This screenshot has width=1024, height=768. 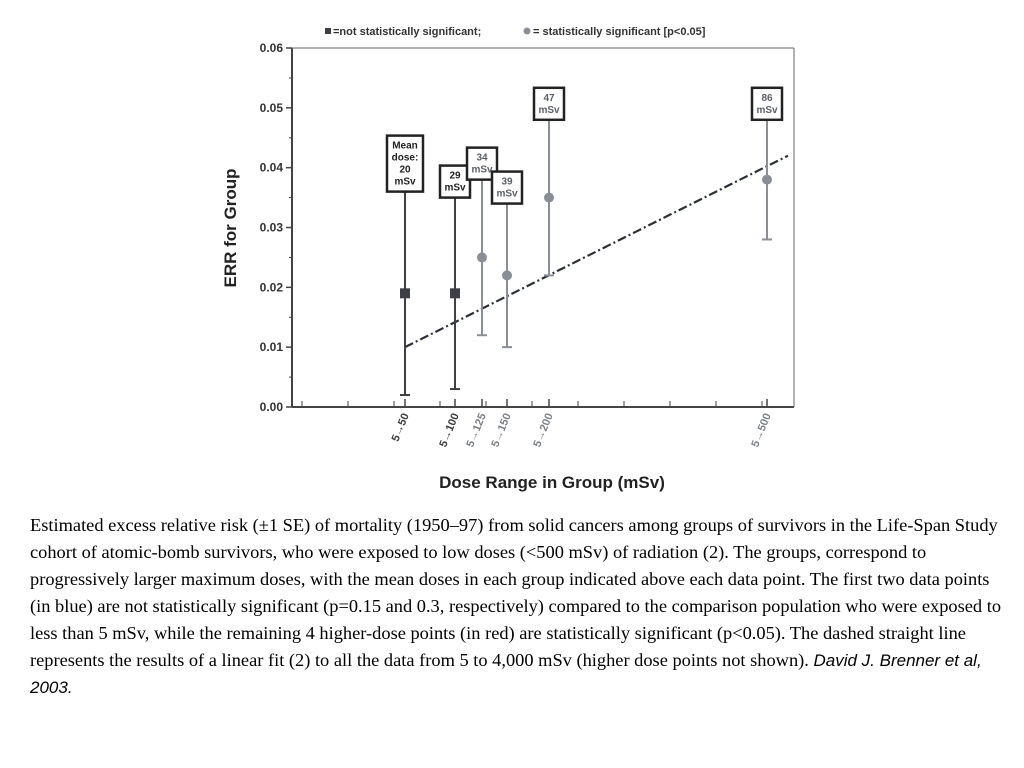 What do you see at coordinates (401, 428) in the screenshot?
I see `x-tick-label: 5→50` at bounding box center [401, 428].